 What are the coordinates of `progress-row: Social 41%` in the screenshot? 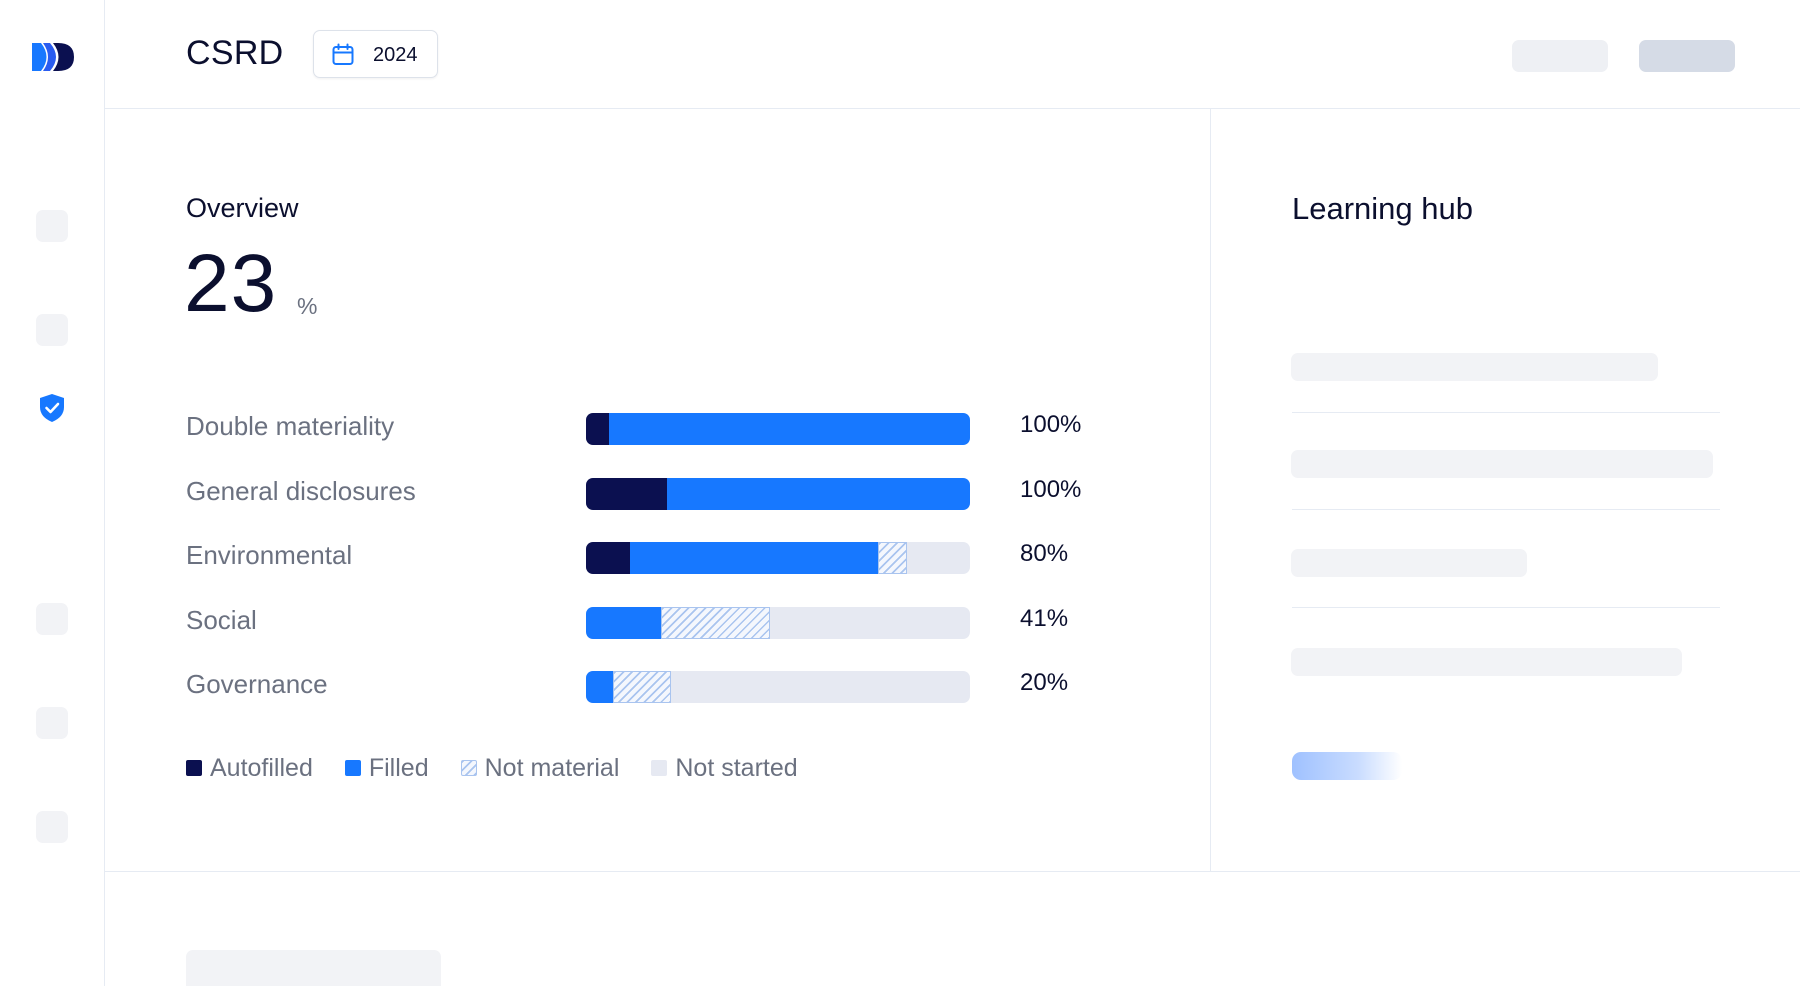 It's located at (661, 621).